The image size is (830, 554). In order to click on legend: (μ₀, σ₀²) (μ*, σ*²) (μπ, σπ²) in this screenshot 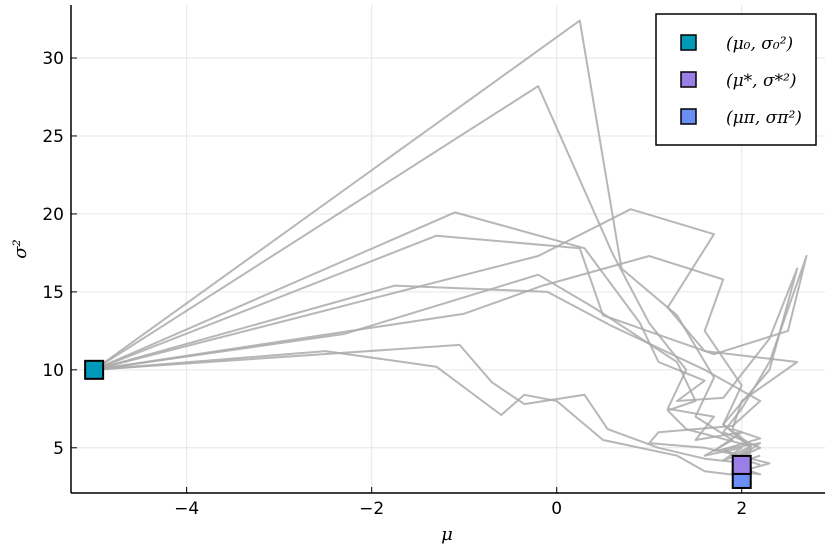, I will do `click(736, 79)`.